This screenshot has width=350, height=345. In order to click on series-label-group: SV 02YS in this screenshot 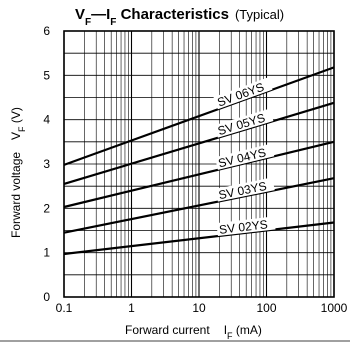, I will do `click(246, 226)`.